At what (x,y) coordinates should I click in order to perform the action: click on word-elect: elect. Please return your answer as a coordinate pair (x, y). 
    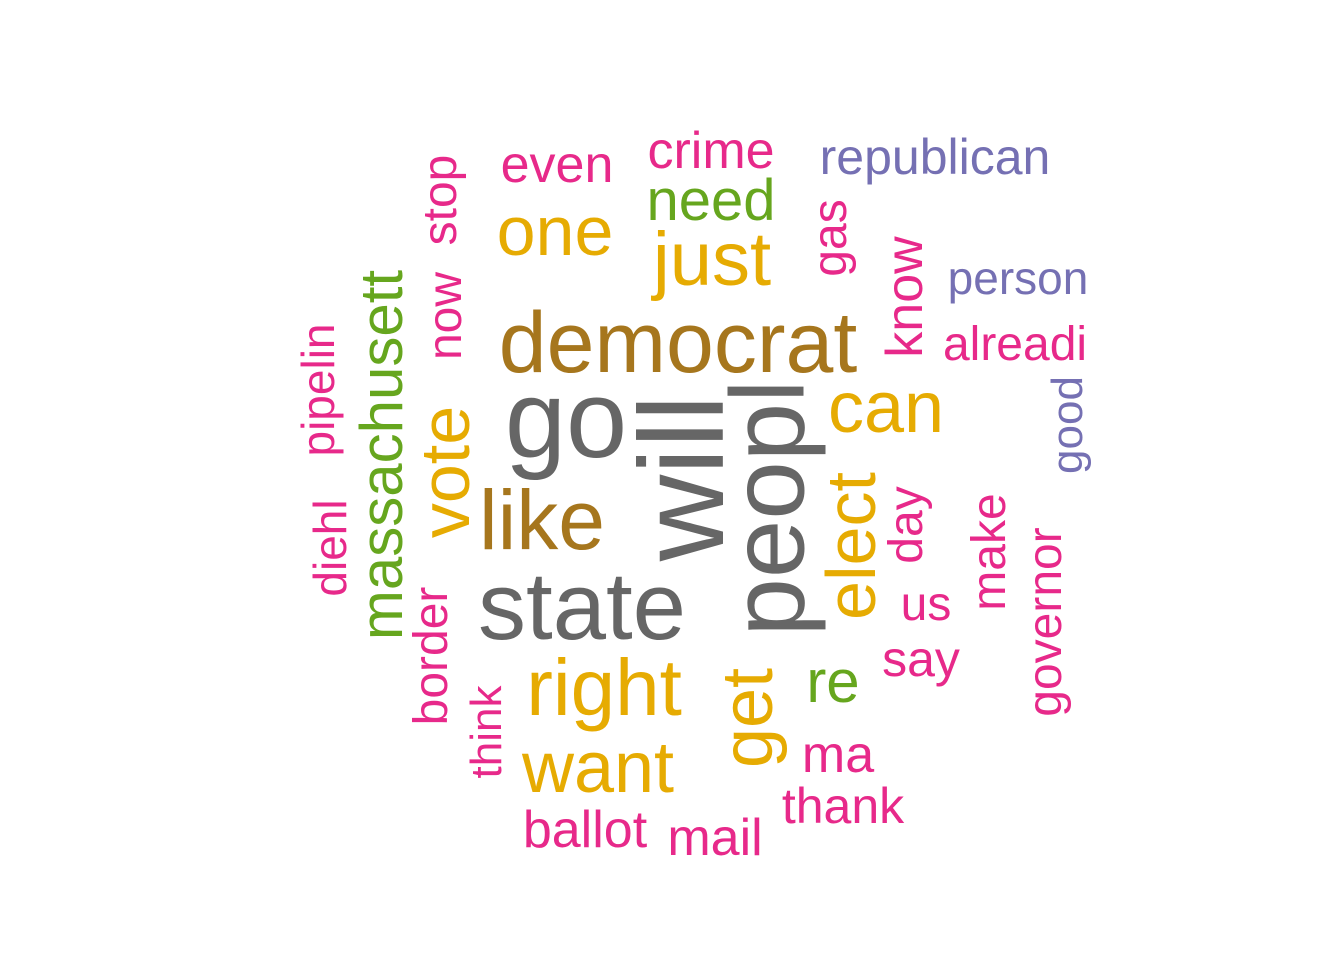
    Looking at the image, I should click on (851, 546).